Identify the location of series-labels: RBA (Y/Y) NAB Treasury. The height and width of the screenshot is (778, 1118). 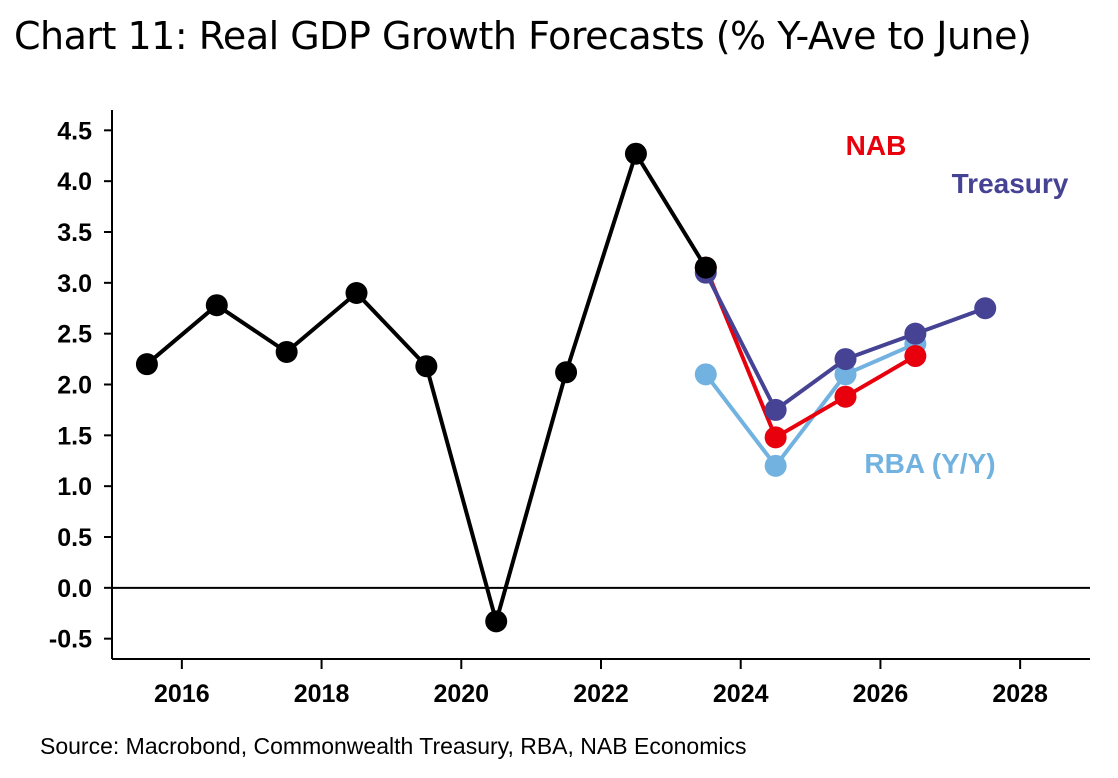
(957, 304).